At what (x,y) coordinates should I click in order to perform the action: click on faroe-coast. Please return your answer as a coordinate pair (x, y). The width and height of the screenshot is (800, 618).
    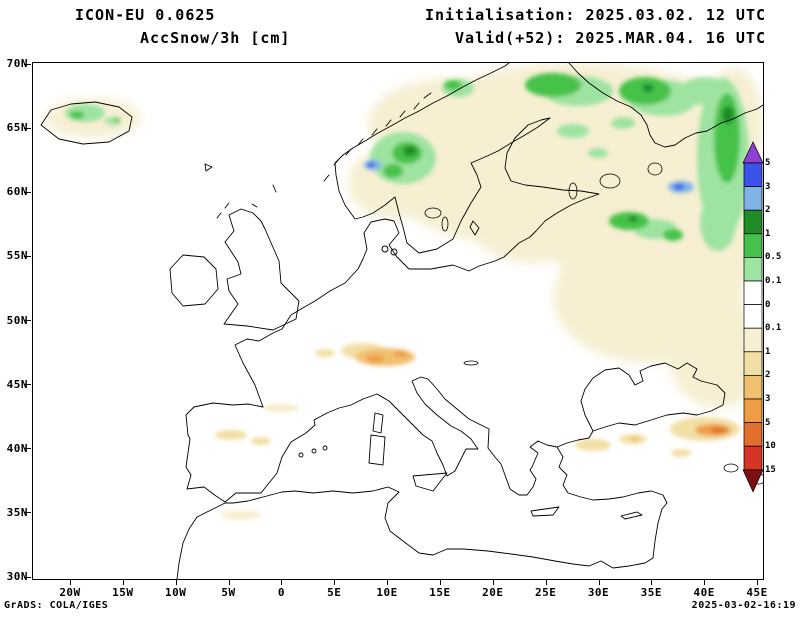
    Looking at the image, I should click on (208, 167).